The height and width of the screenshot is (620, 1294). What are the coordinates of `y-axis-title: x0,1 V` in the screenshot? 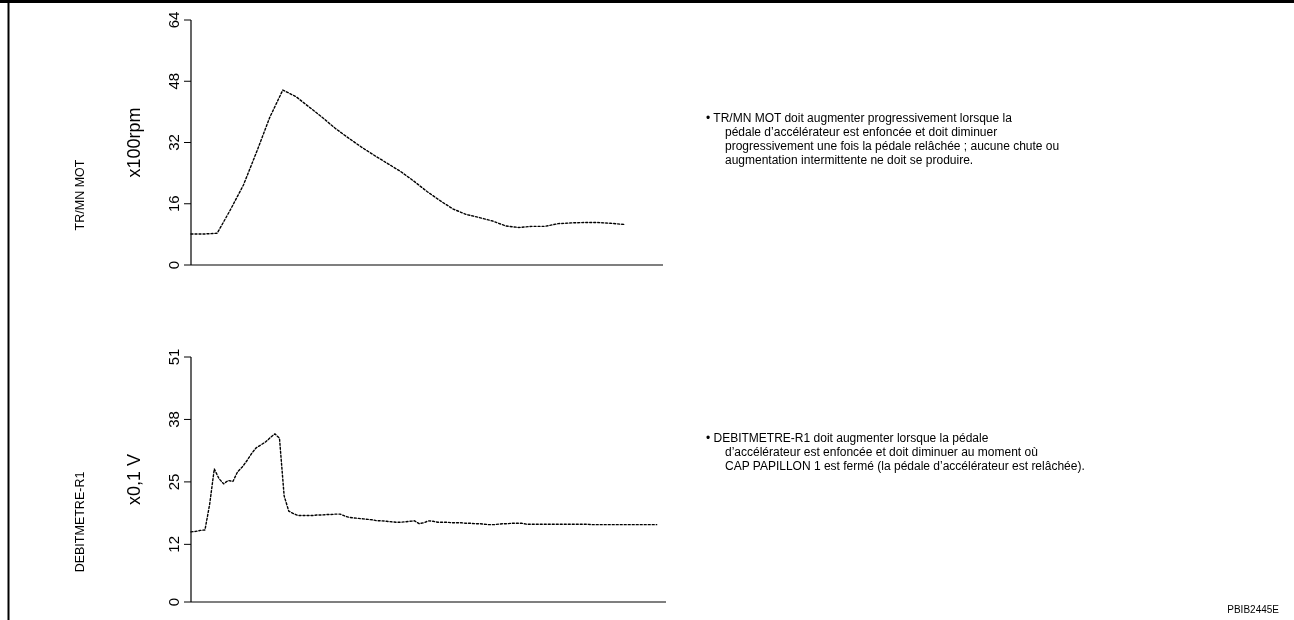 It's located at (134, 479).